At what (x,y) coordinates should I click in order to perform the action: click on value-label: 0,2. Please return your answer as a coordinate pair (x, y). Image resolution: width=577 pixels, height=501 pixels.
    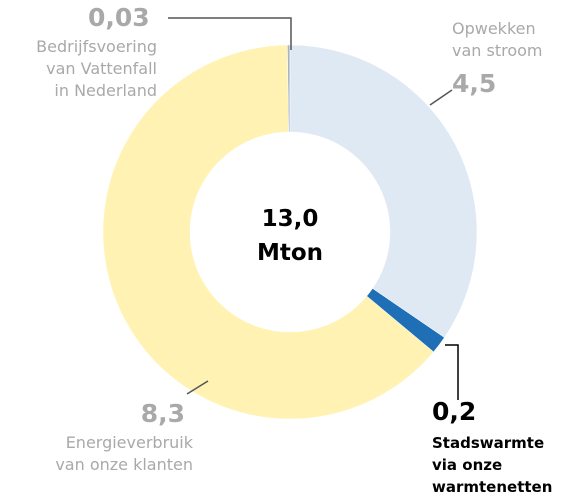
    Looking at the image, I should click on (454, 411).